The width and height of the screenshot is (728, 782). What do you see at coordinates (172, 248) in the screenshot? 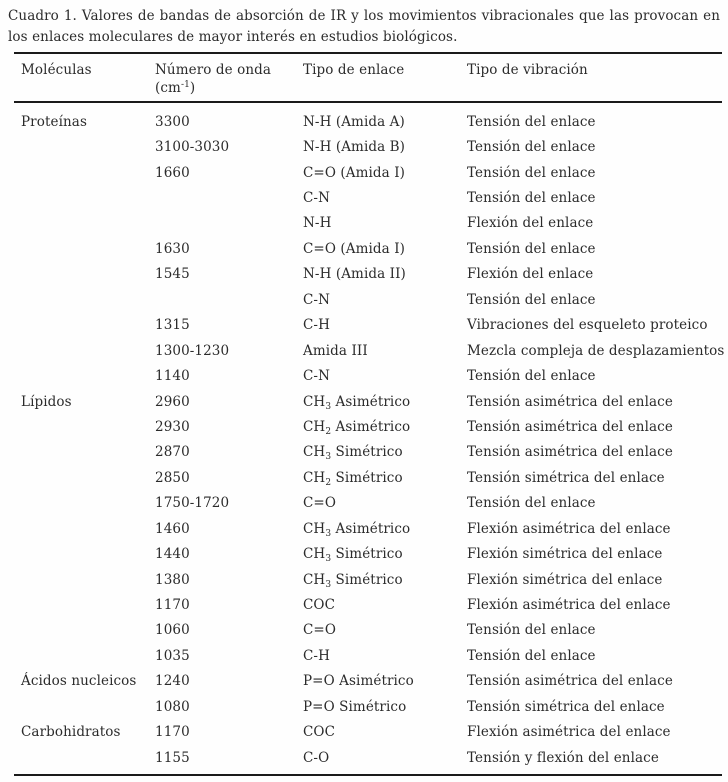
I see `table-cell-wavenumber: 1630` at bounding box center [172, 248].